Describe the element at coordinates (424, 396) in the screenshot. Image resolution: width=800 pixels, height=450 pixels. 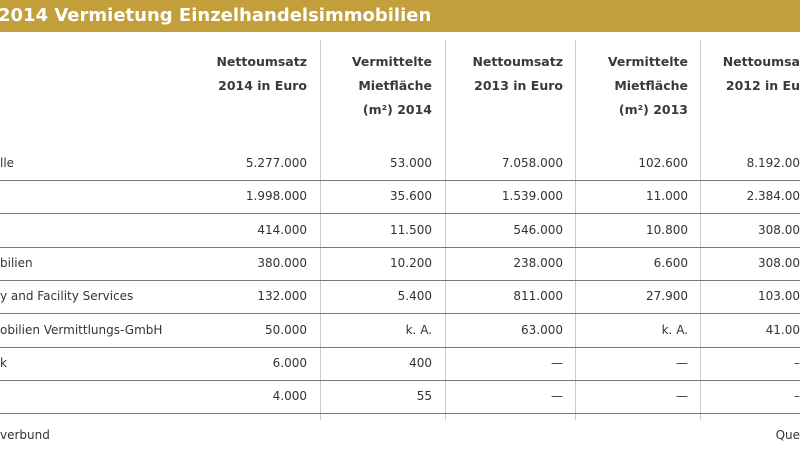
I see `cell: 55` at that location.